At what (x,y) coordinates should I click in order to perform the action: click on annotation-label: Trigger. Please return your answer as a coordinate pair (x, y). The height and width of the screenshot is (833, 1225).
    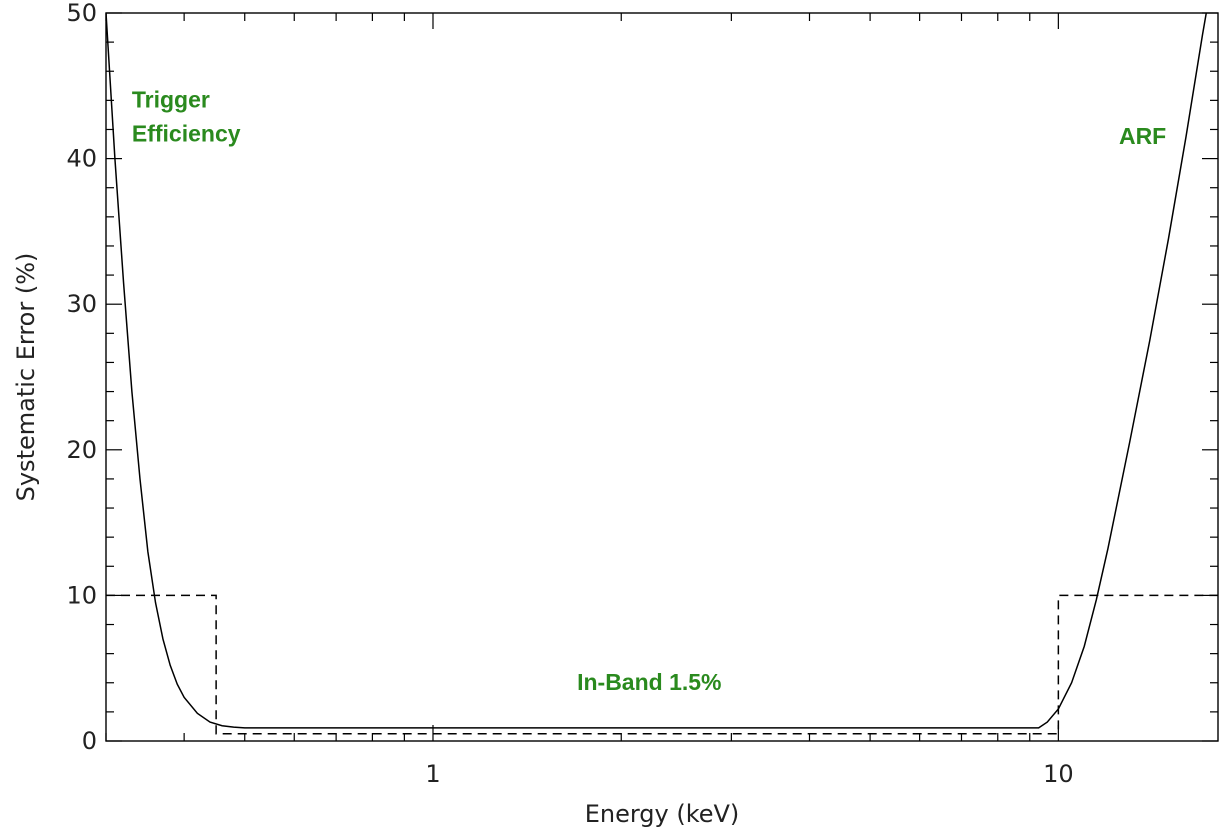
    Looking at the image, I should click on (171, 100).